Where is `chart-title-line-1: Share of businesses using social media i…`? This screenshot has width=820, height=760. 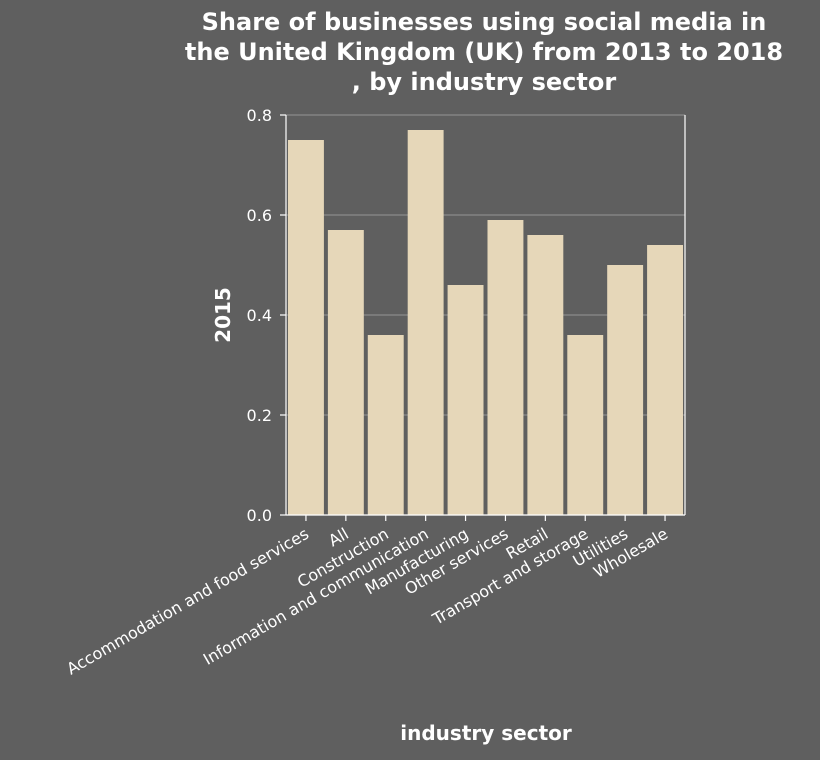 chart-title-line-1: Share of businesses using social media i… is located at coordinates (484, 22).